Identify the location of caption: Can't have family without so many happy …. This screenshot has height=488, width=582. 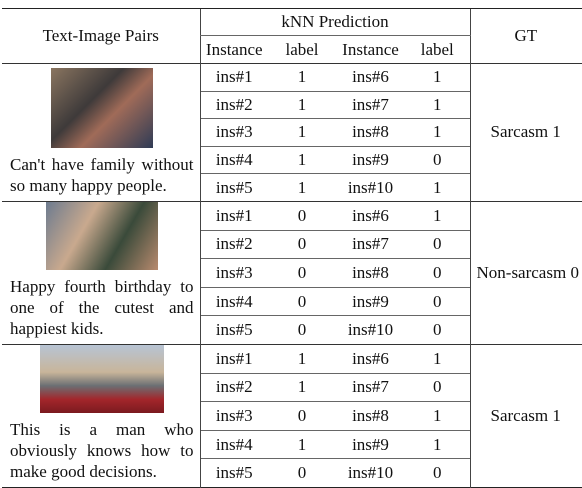
(102, 174).